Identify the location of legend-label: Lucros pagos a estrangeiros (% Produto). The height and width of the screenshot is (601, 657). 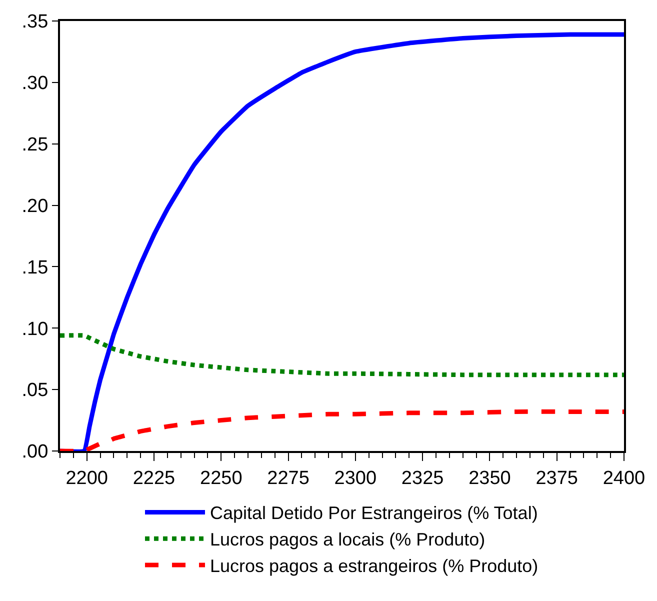
(374, 566).